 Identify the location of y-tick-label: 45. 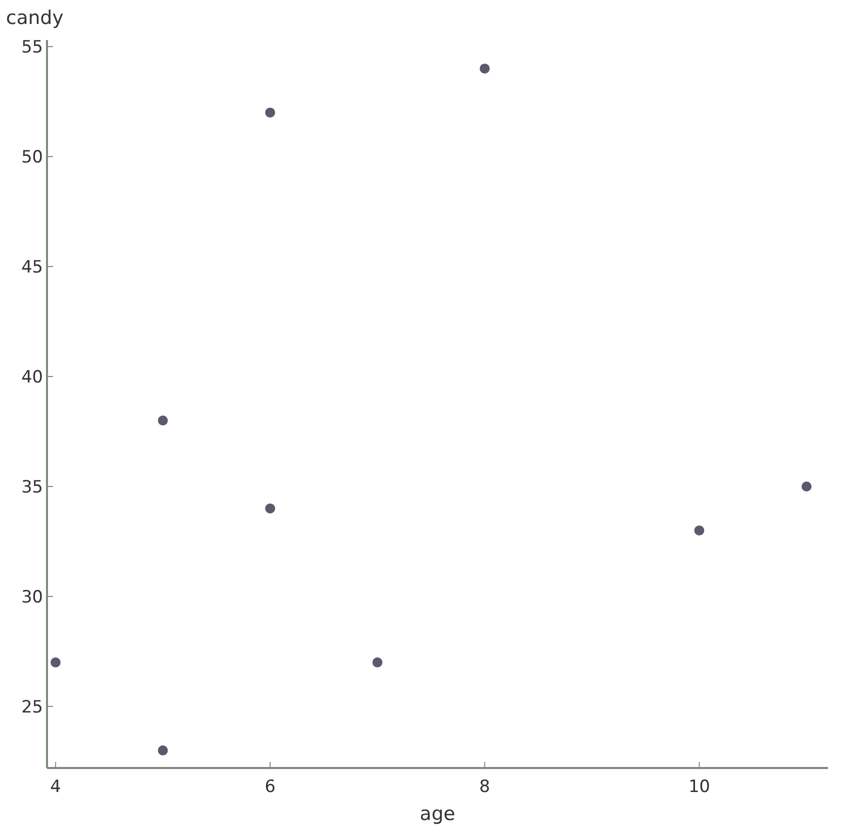
(32, 267).